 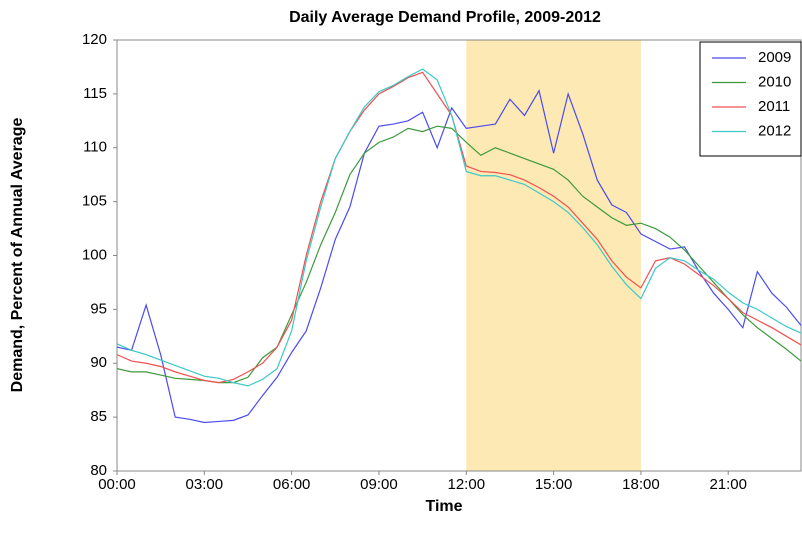 I want to click on legend-box, so click(x=750, y=99).